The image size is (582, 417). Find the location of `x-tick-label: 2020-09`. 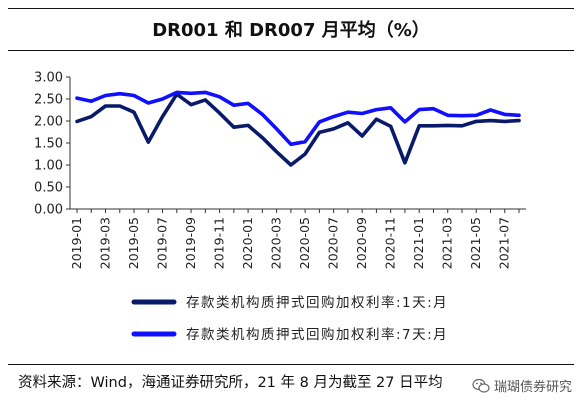

x-tick-label: 2020-09 is located at coordinates (361, 243).